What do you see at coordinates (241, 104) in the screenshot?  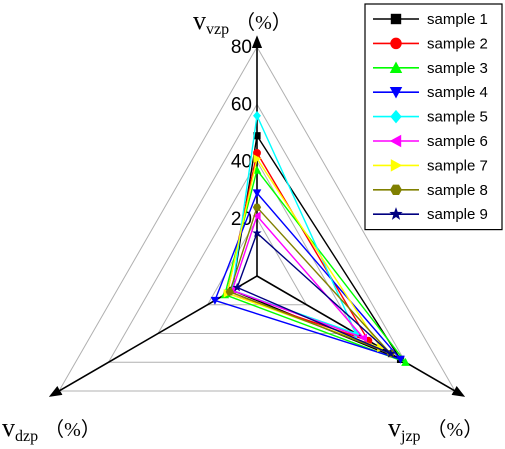 I see `tick-label-60: 60` at bounding box center [241, 104].